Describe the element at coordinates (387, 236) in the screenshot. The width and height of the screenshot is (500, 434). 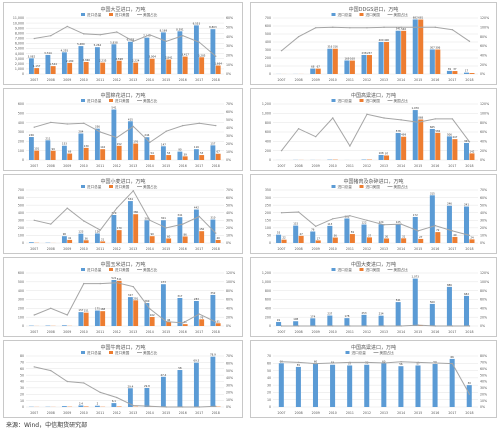
I see `data-label: 30` at that location.